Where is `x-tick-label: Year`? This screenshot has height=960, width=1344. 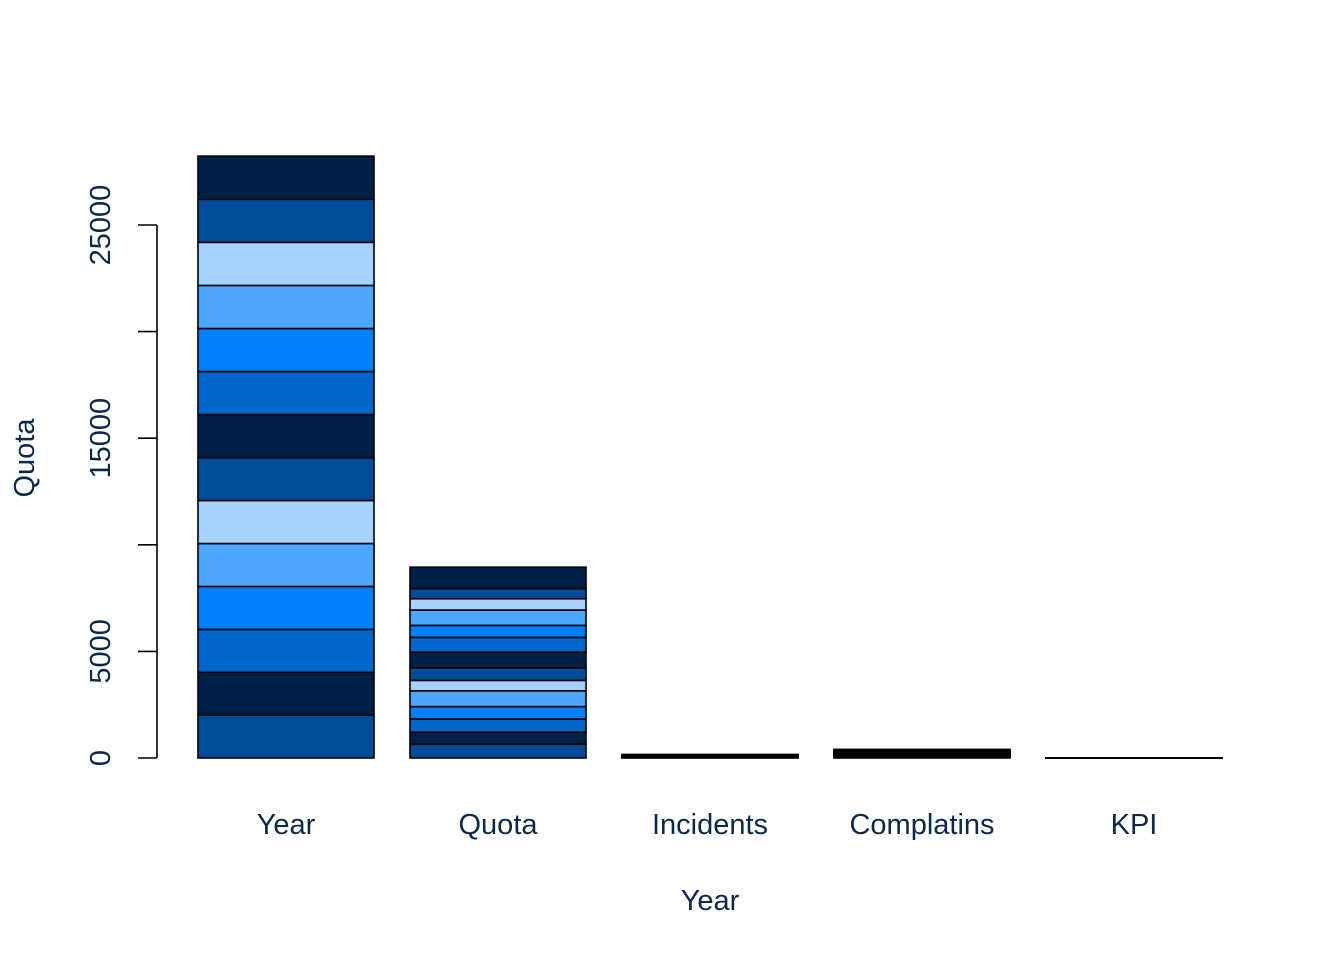 x-tick-label: Year is located at coordinates (286, 825).